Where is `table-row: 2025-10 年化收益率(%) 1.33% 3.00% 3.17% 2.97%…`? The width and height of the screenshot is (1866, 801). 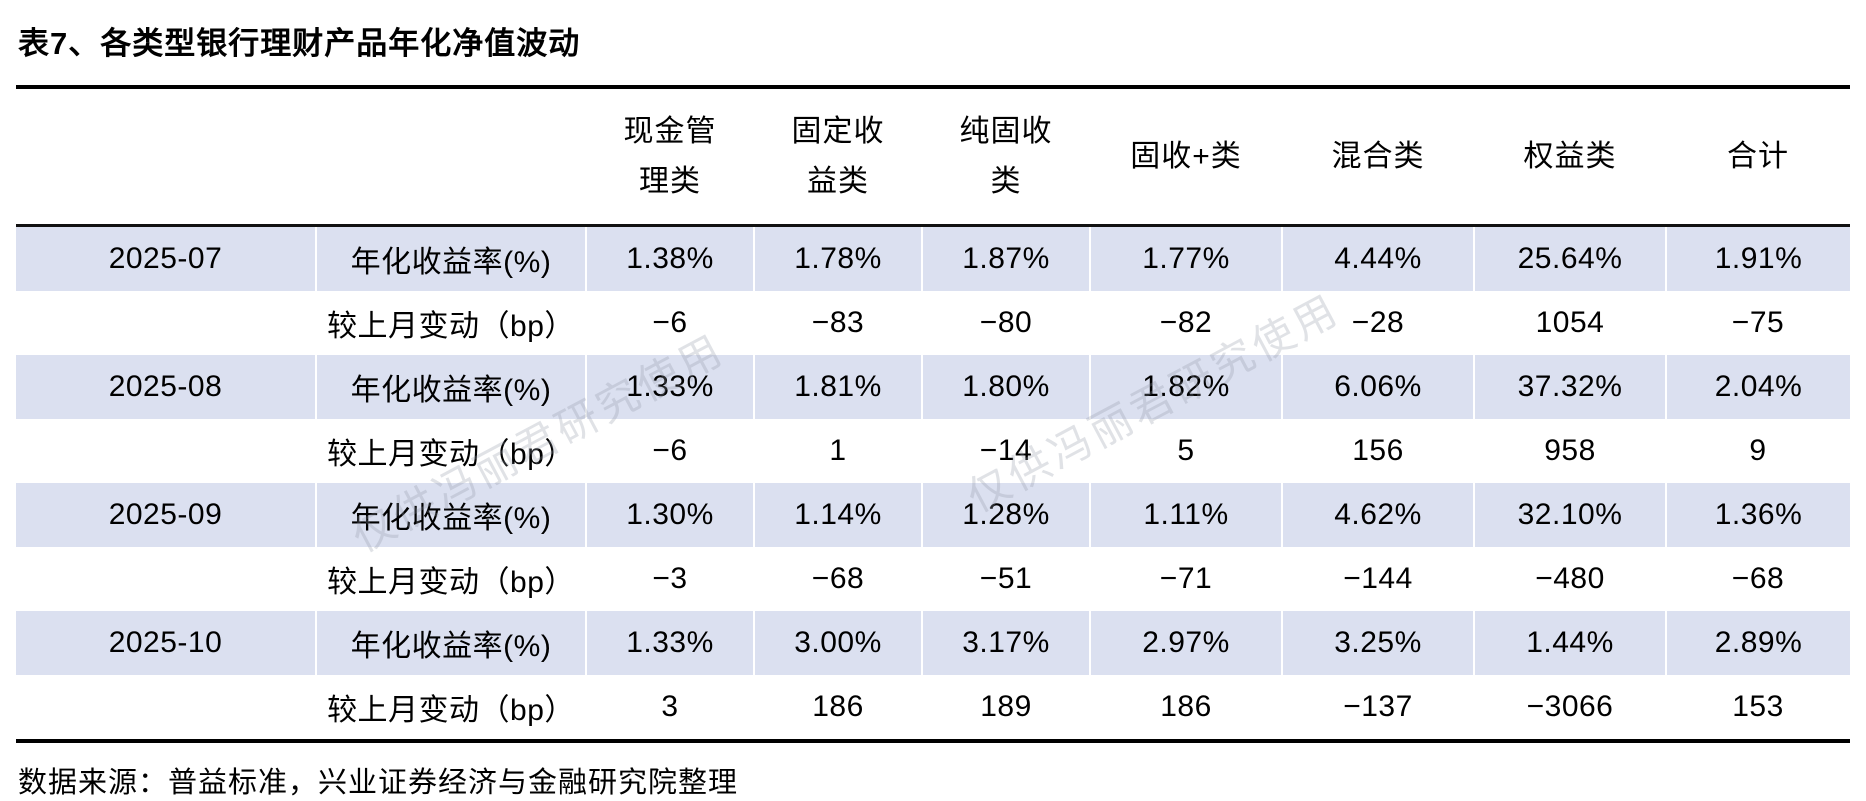
table-row: 2025-10 年化收益率(%) 1.33% 3.00% 3.17% 2.97%… is located at coordinates (933, 643).